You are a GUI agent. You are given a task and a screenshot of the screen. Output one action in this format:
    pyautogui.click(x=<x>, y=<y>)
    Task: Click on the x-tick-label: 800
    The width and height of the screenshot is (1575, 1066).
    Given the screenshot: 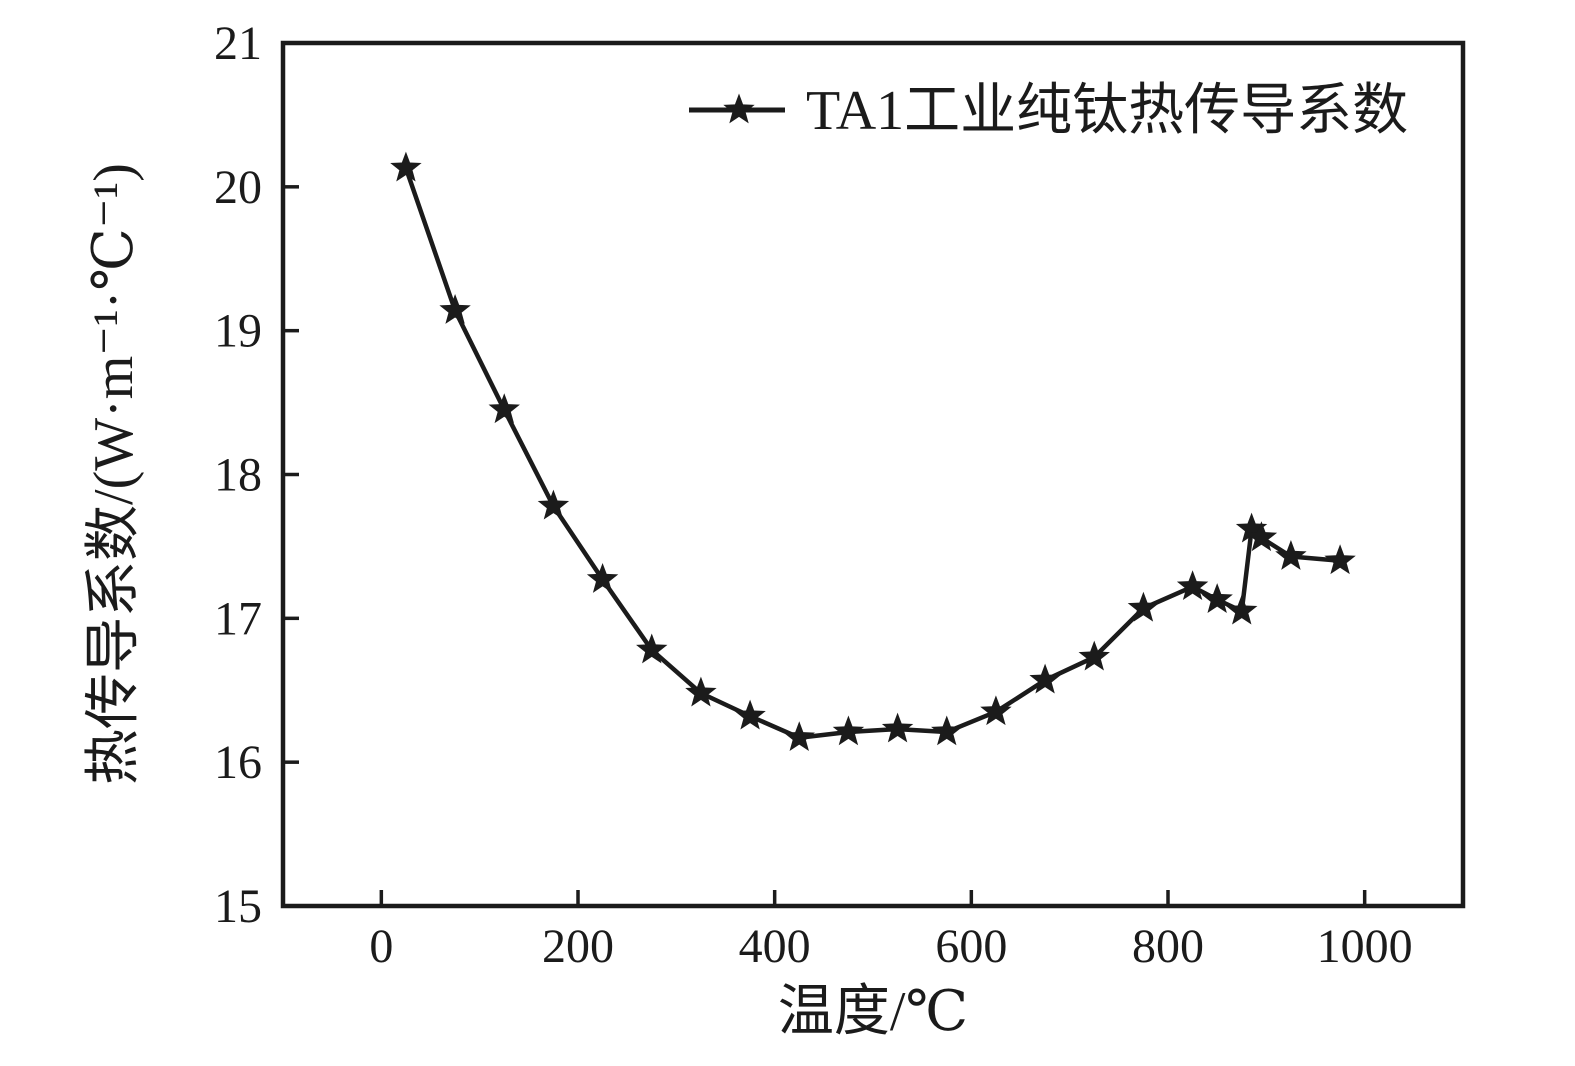 What is the action you would take?
    pyautogui.click(x=1168, y=946)
    